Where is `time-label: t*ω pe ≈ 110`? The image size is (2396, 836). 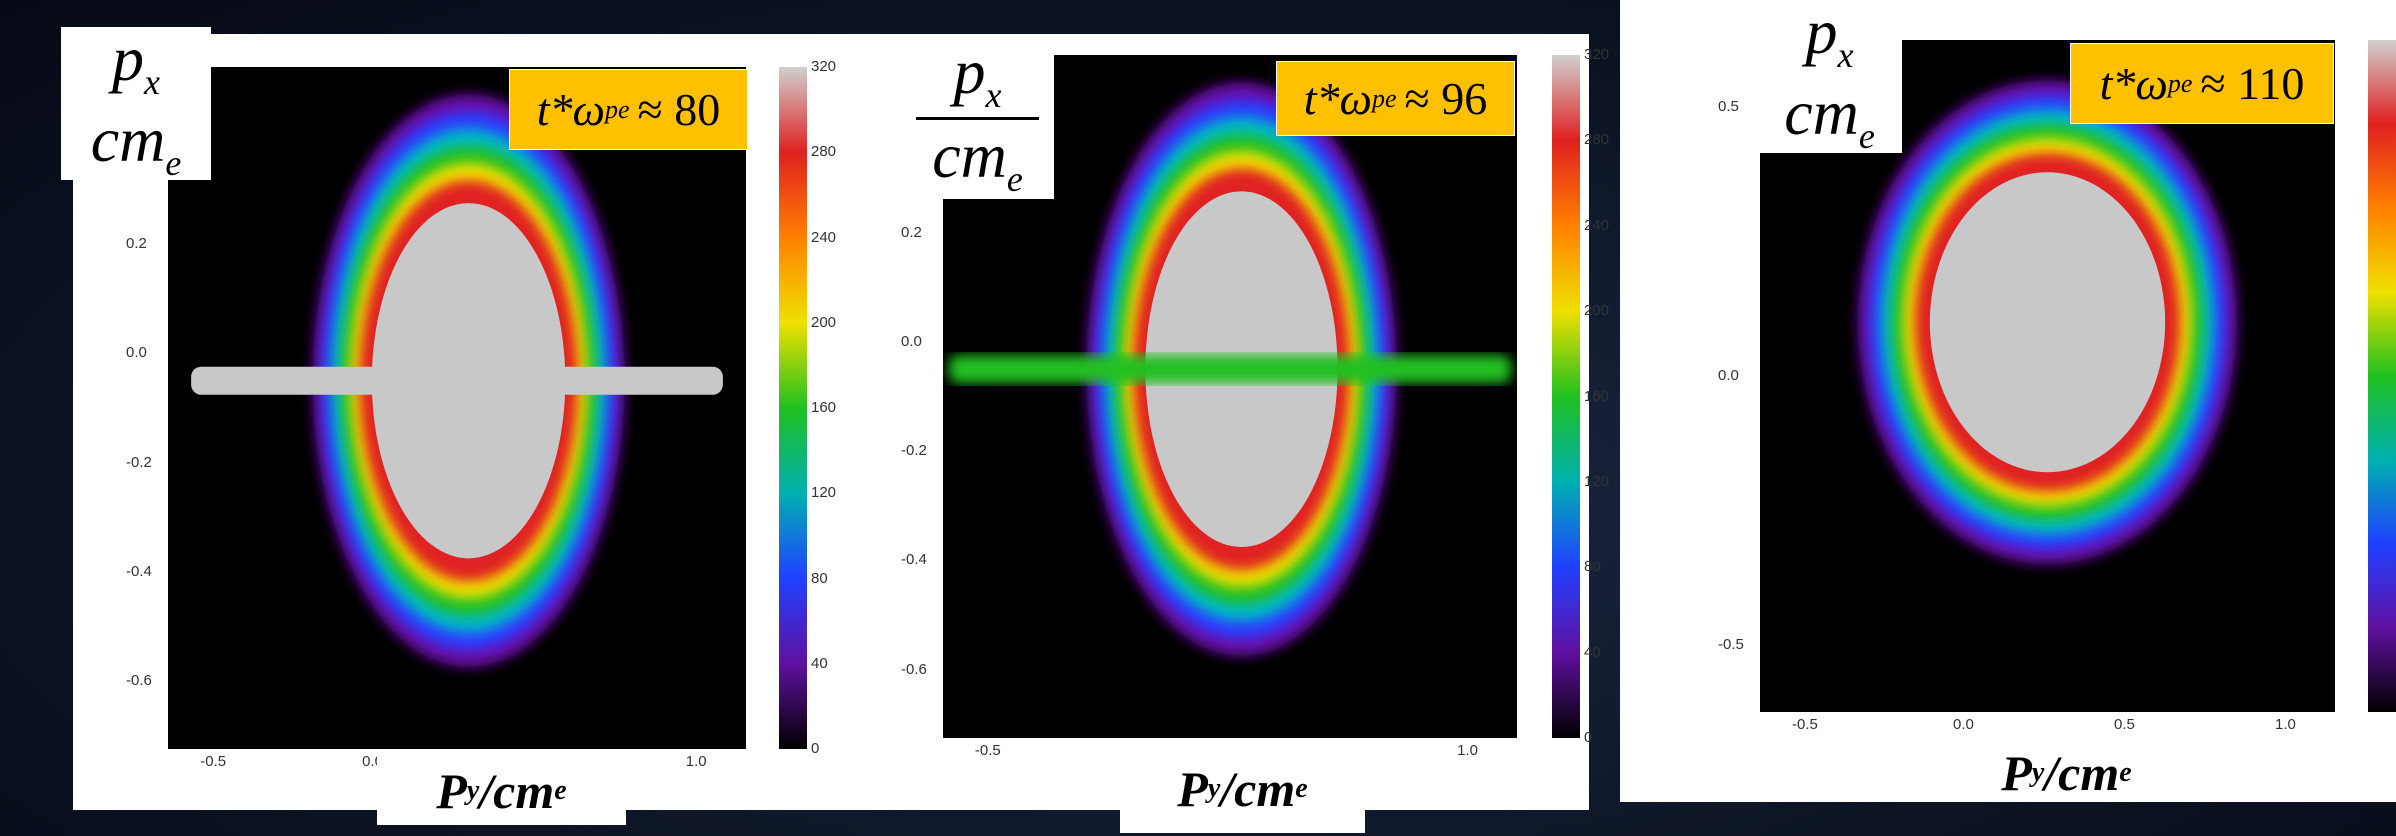
time-label: t*ω pe ≈ 110 is located at coordinates (2202, 83).